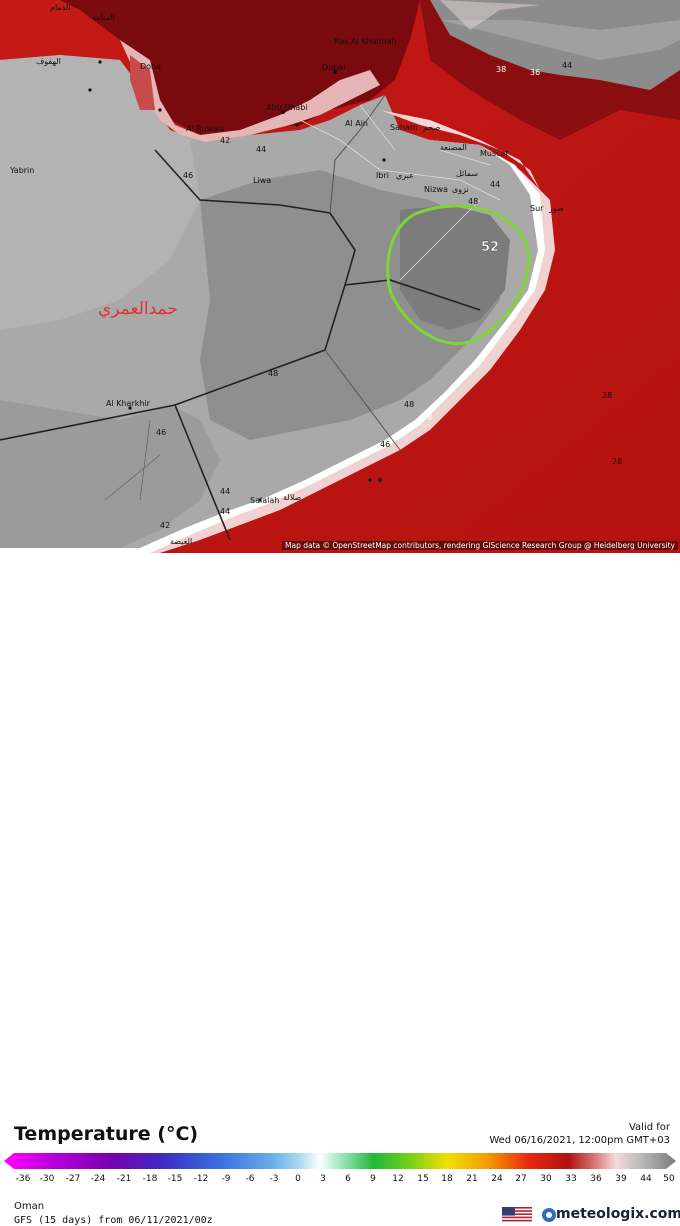  What do you see at coordinates (556, 208) in the screenshot?
I see `place-label: صور` at bounding box center [556, 208].